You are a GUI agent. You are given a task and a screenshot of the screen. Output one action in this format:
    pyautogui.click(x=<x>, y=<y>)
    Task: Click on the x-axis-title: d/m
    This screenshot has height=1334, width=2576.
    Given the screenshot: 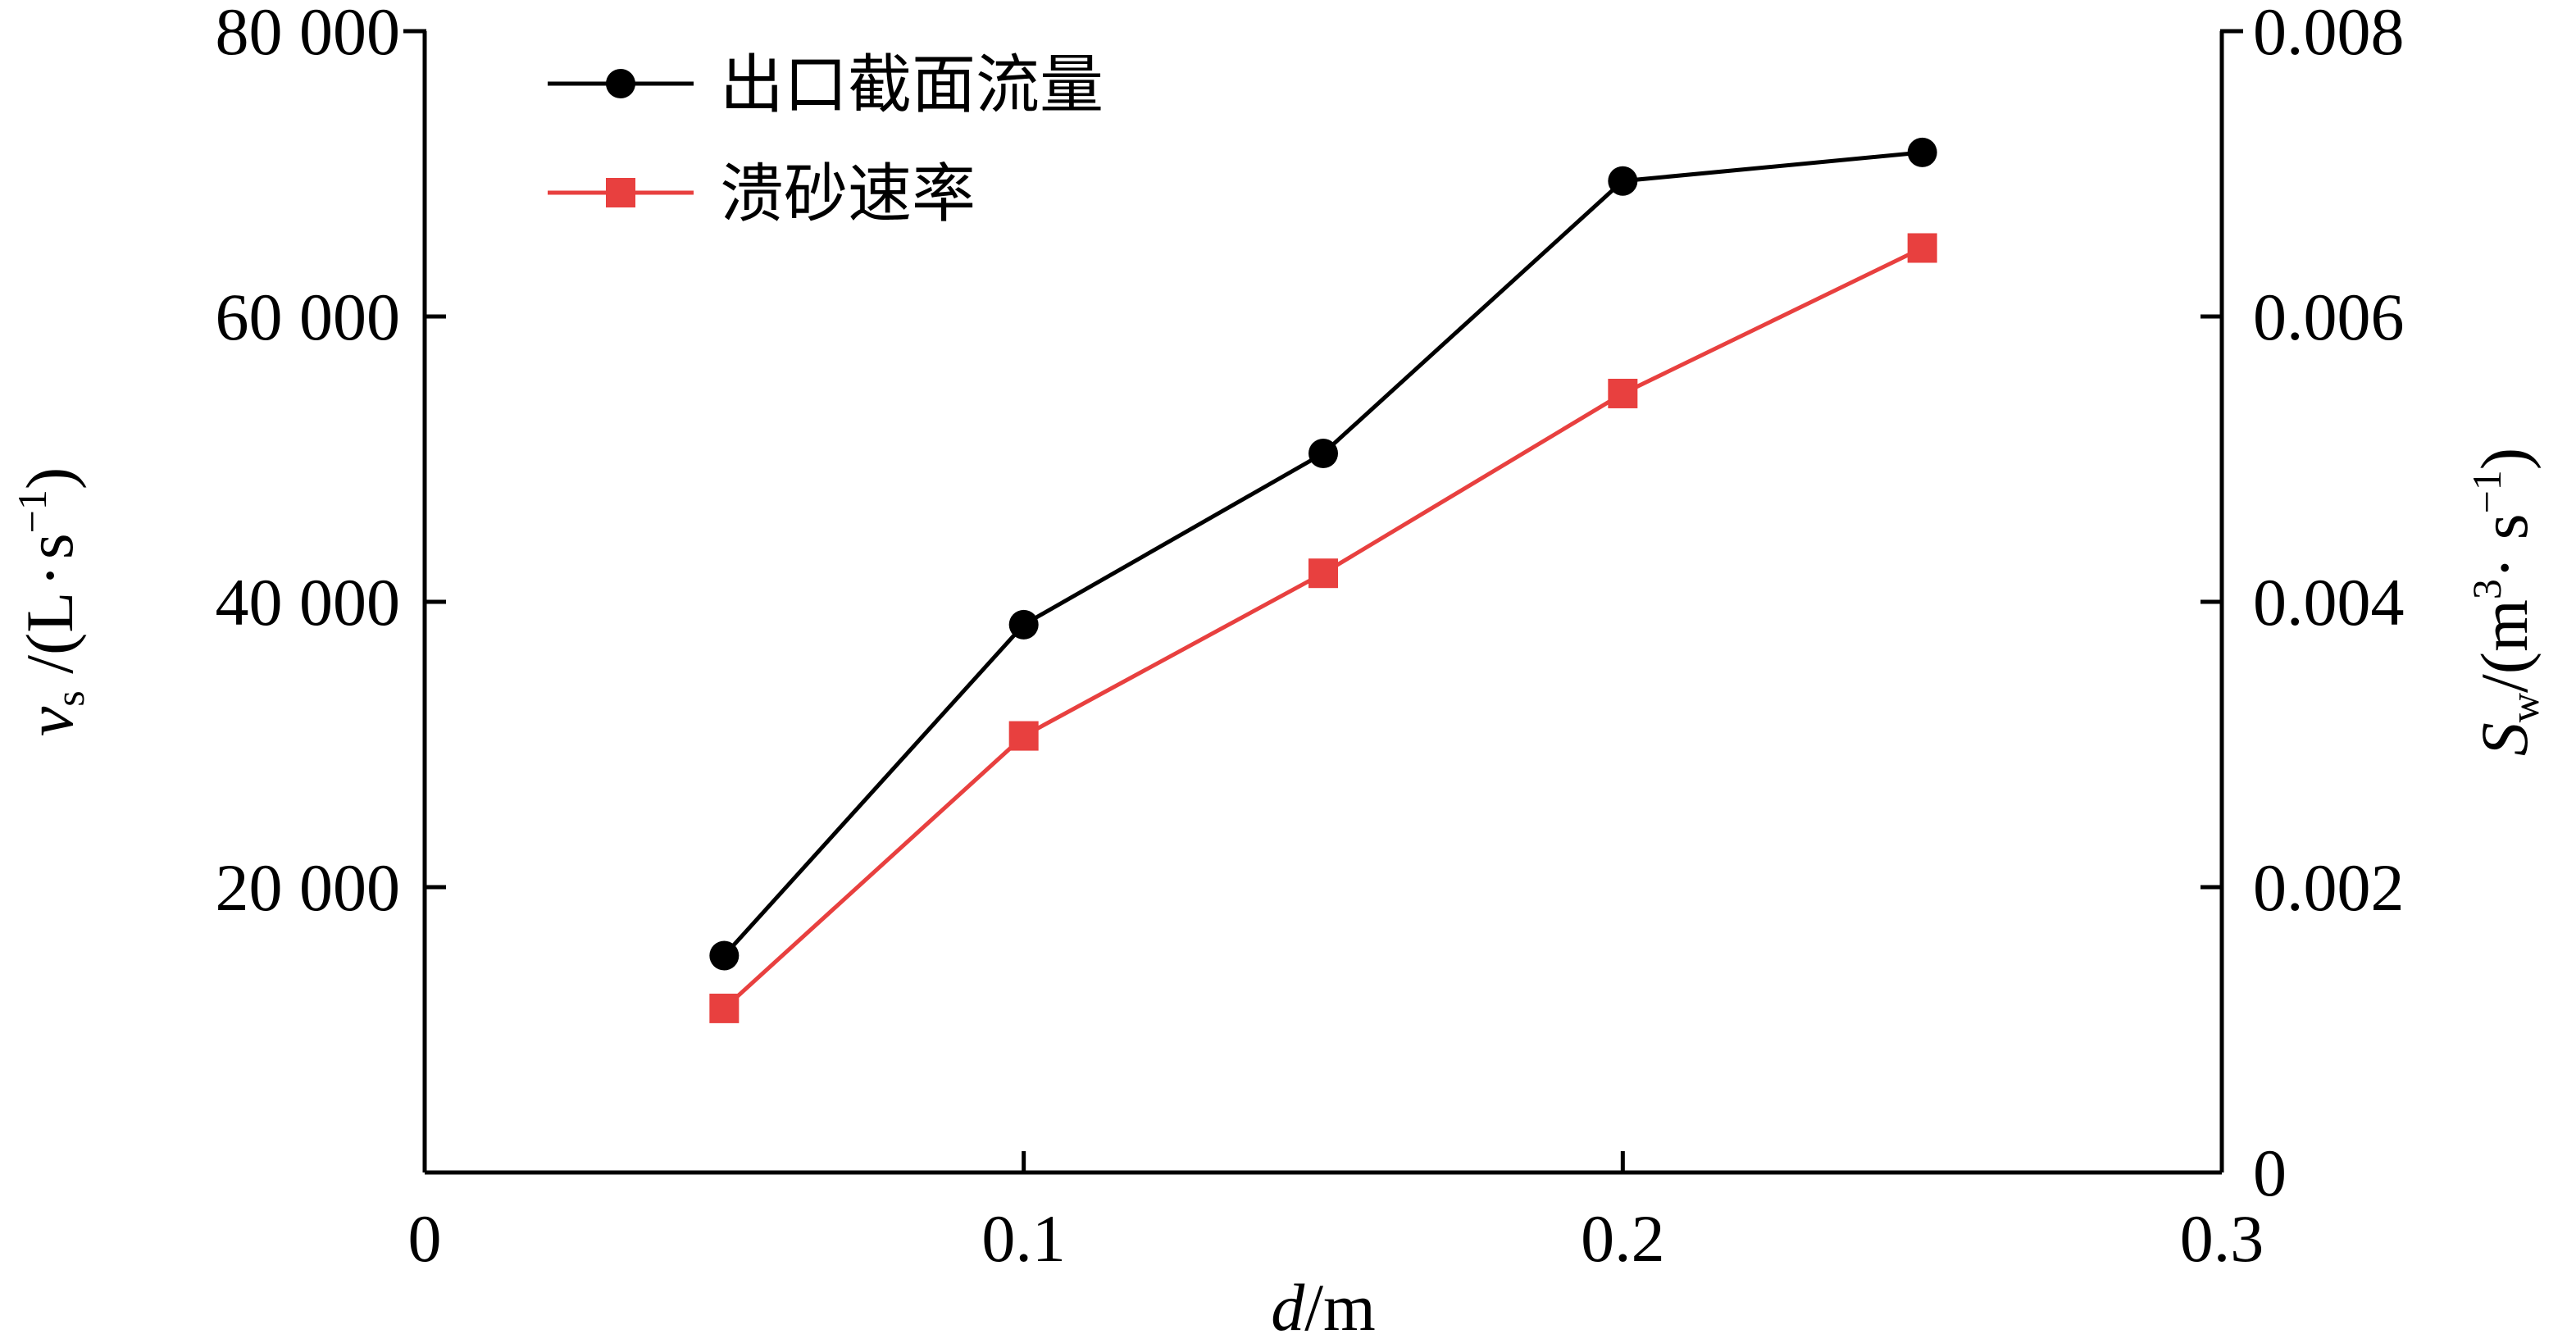 What is the action you would take?
    pyautogui.click(x=1323, y=1302)
    